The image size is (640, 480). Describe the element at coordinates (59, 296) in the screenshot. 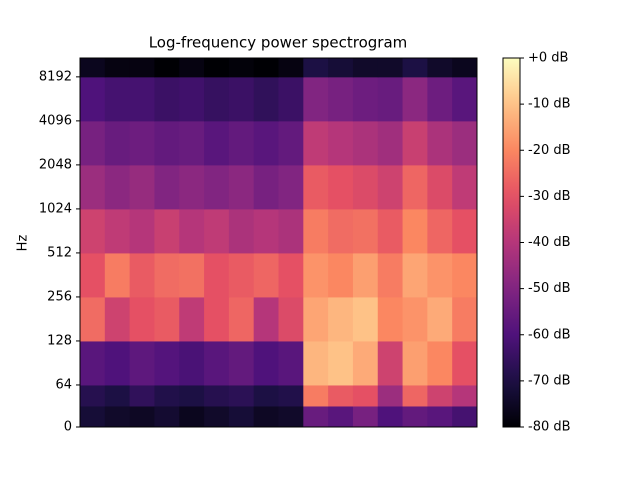

I see `y-tick-label: 256` at that location.